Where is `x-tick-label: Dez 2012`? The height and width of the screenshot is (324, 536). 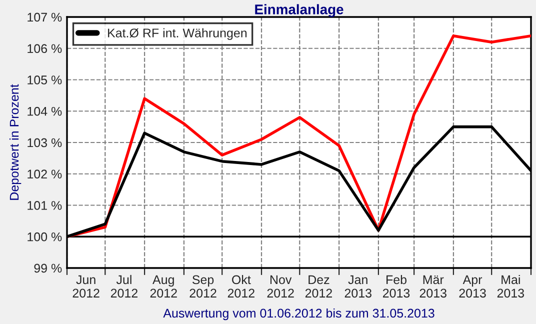
x-tick-label: Dez 2012 is located at coordinates (318, 286).